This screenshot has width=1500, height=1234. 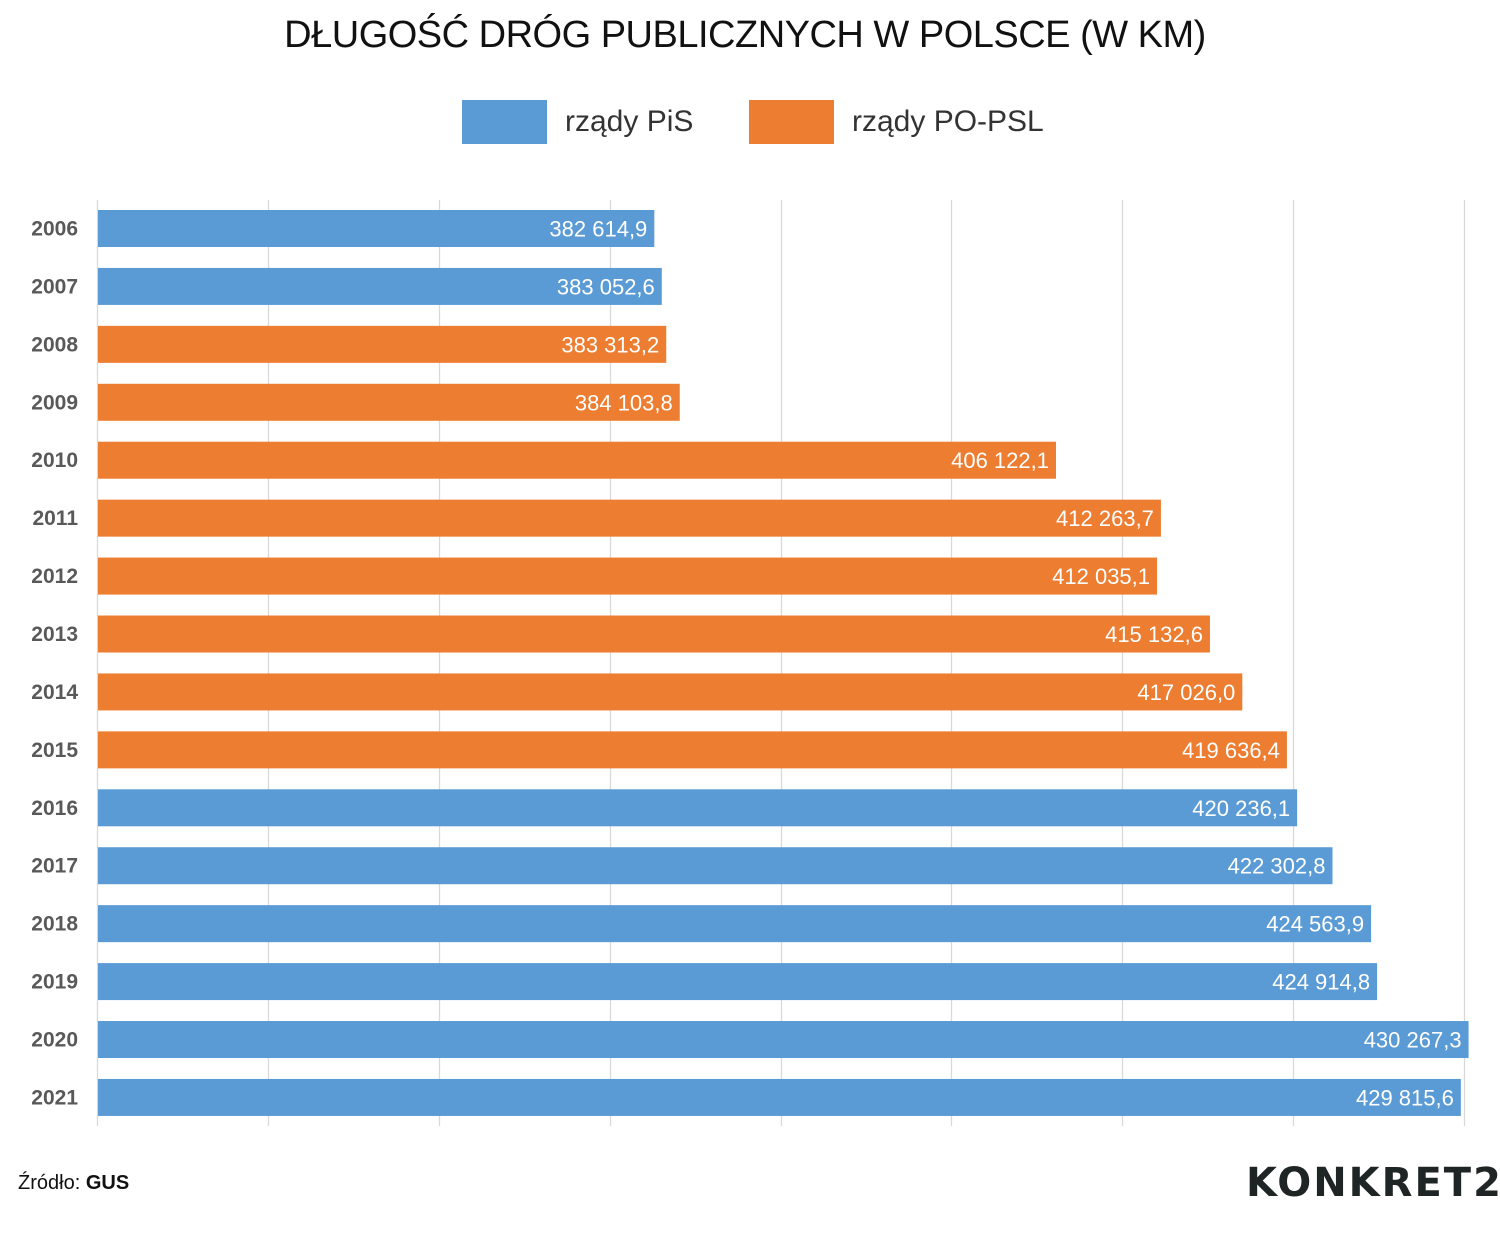 I want to click on konkret24-logo: KONKRET24, so click(x=1373, y=1183).